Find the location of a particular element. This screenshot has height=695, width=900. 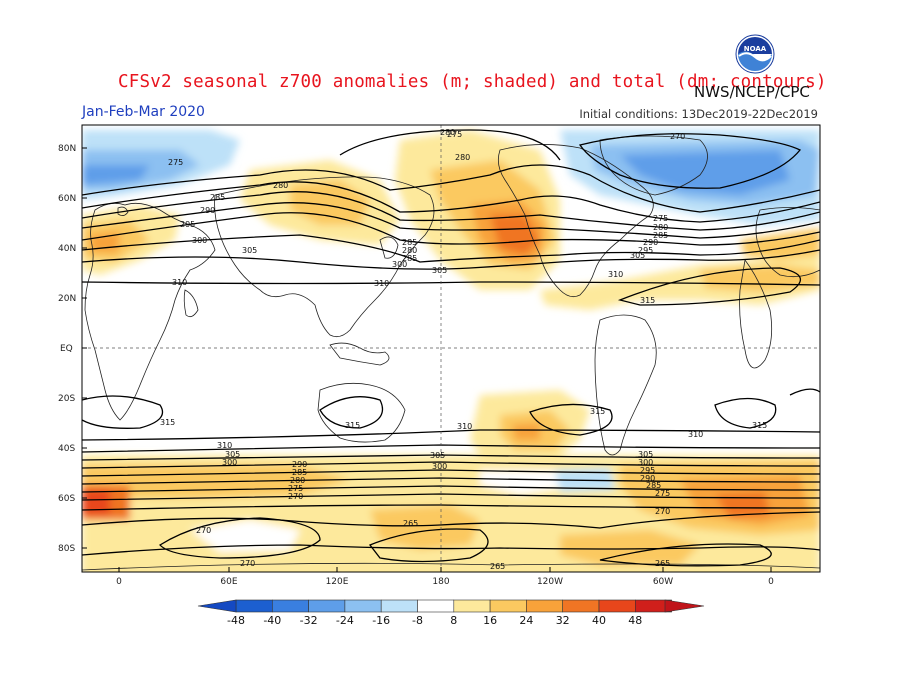

agency-label: NWS/NCEP/CPC is located at coordinates (752, 92).